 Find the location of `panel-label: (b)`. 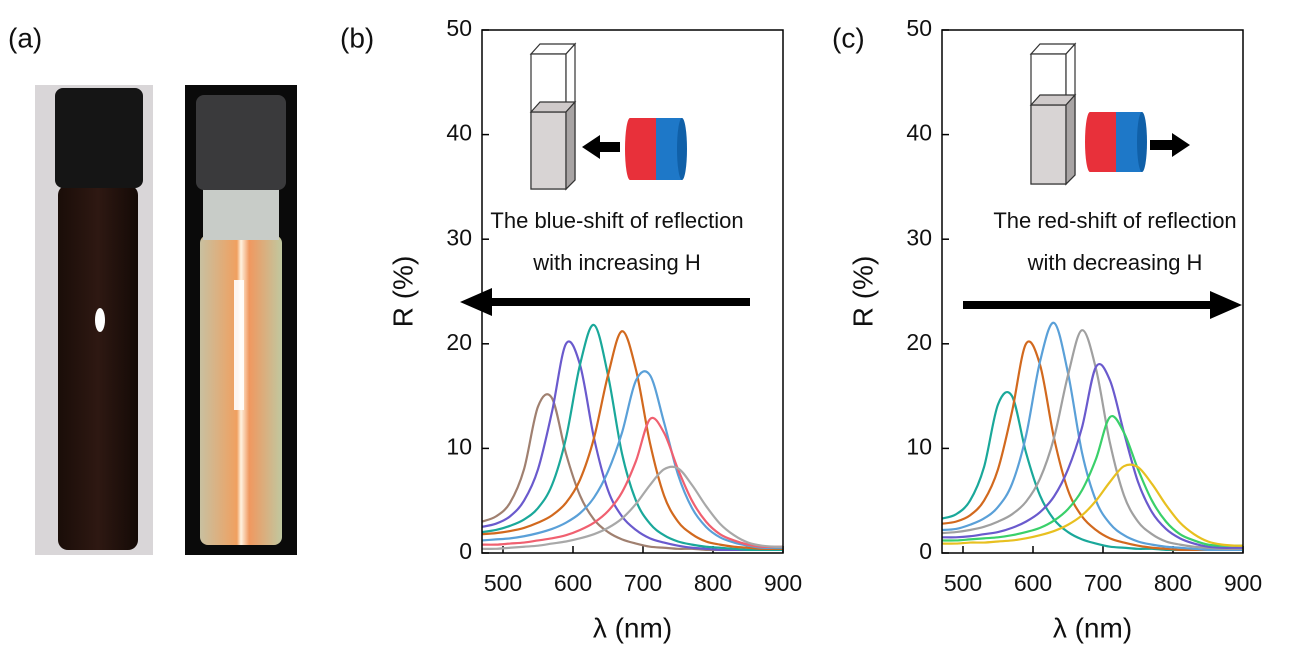

panel-label: (b) is located at coordinates (357, 37).